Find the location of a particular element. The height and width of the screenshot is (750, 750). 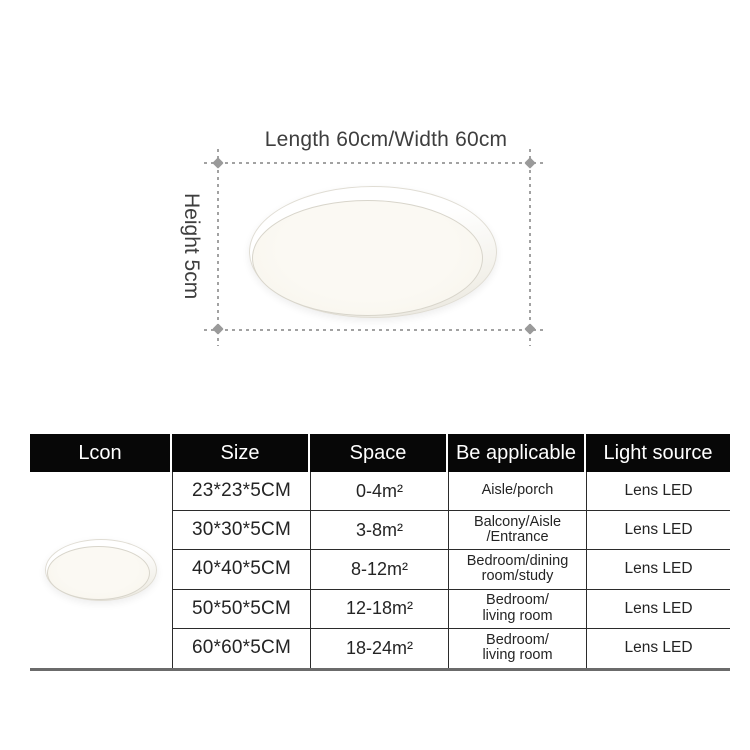

cell-size: 30*30*5CM is located at coordinates (241, 531).